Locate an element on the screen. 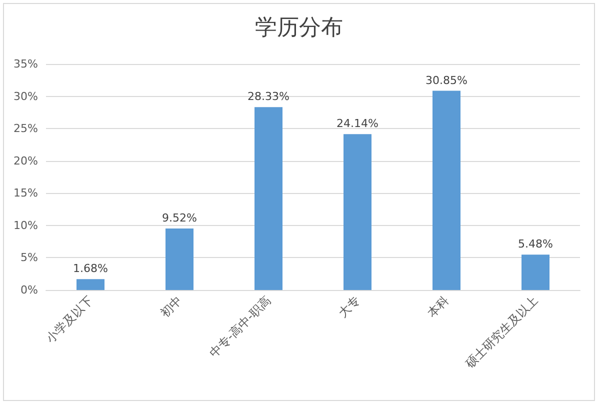 Image resolution: width=600 pixels, height=406 pixels. y-tick-label: 10% is located at coordinates (26, 225).